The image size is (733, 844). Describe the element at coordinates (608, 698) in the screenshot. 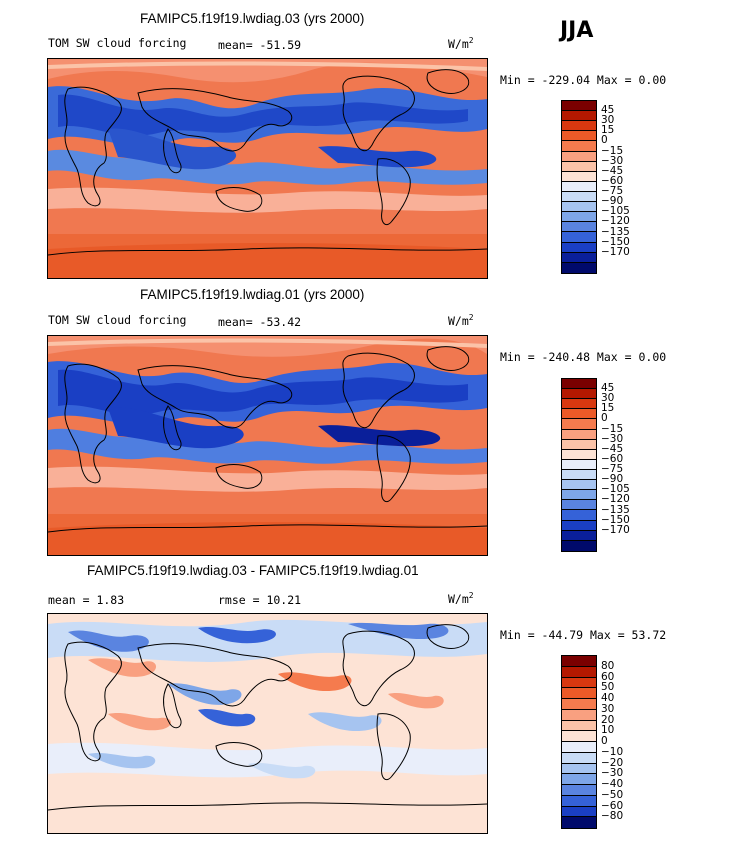

I see `colorbar-tick-label: 40` at that location.